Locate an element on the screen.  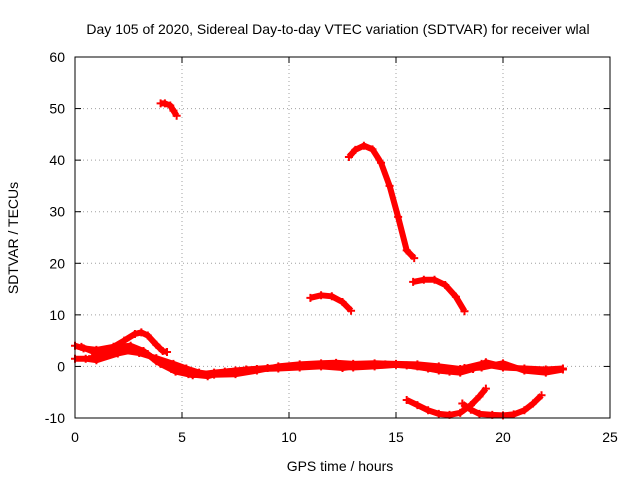
series-arc-4h-high is located at coordinates (168, 109).